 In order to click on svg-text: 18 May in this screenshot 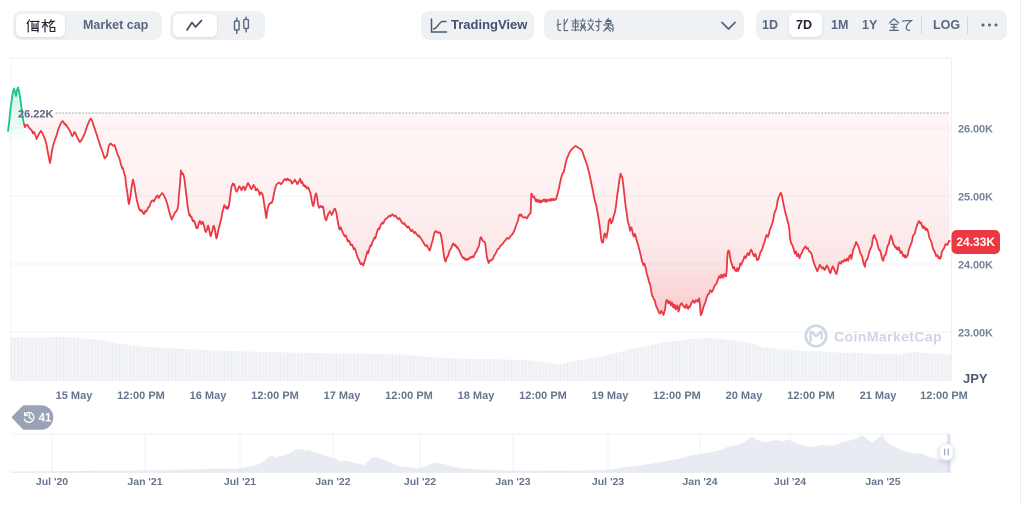, I will do `click(477, 396)`.